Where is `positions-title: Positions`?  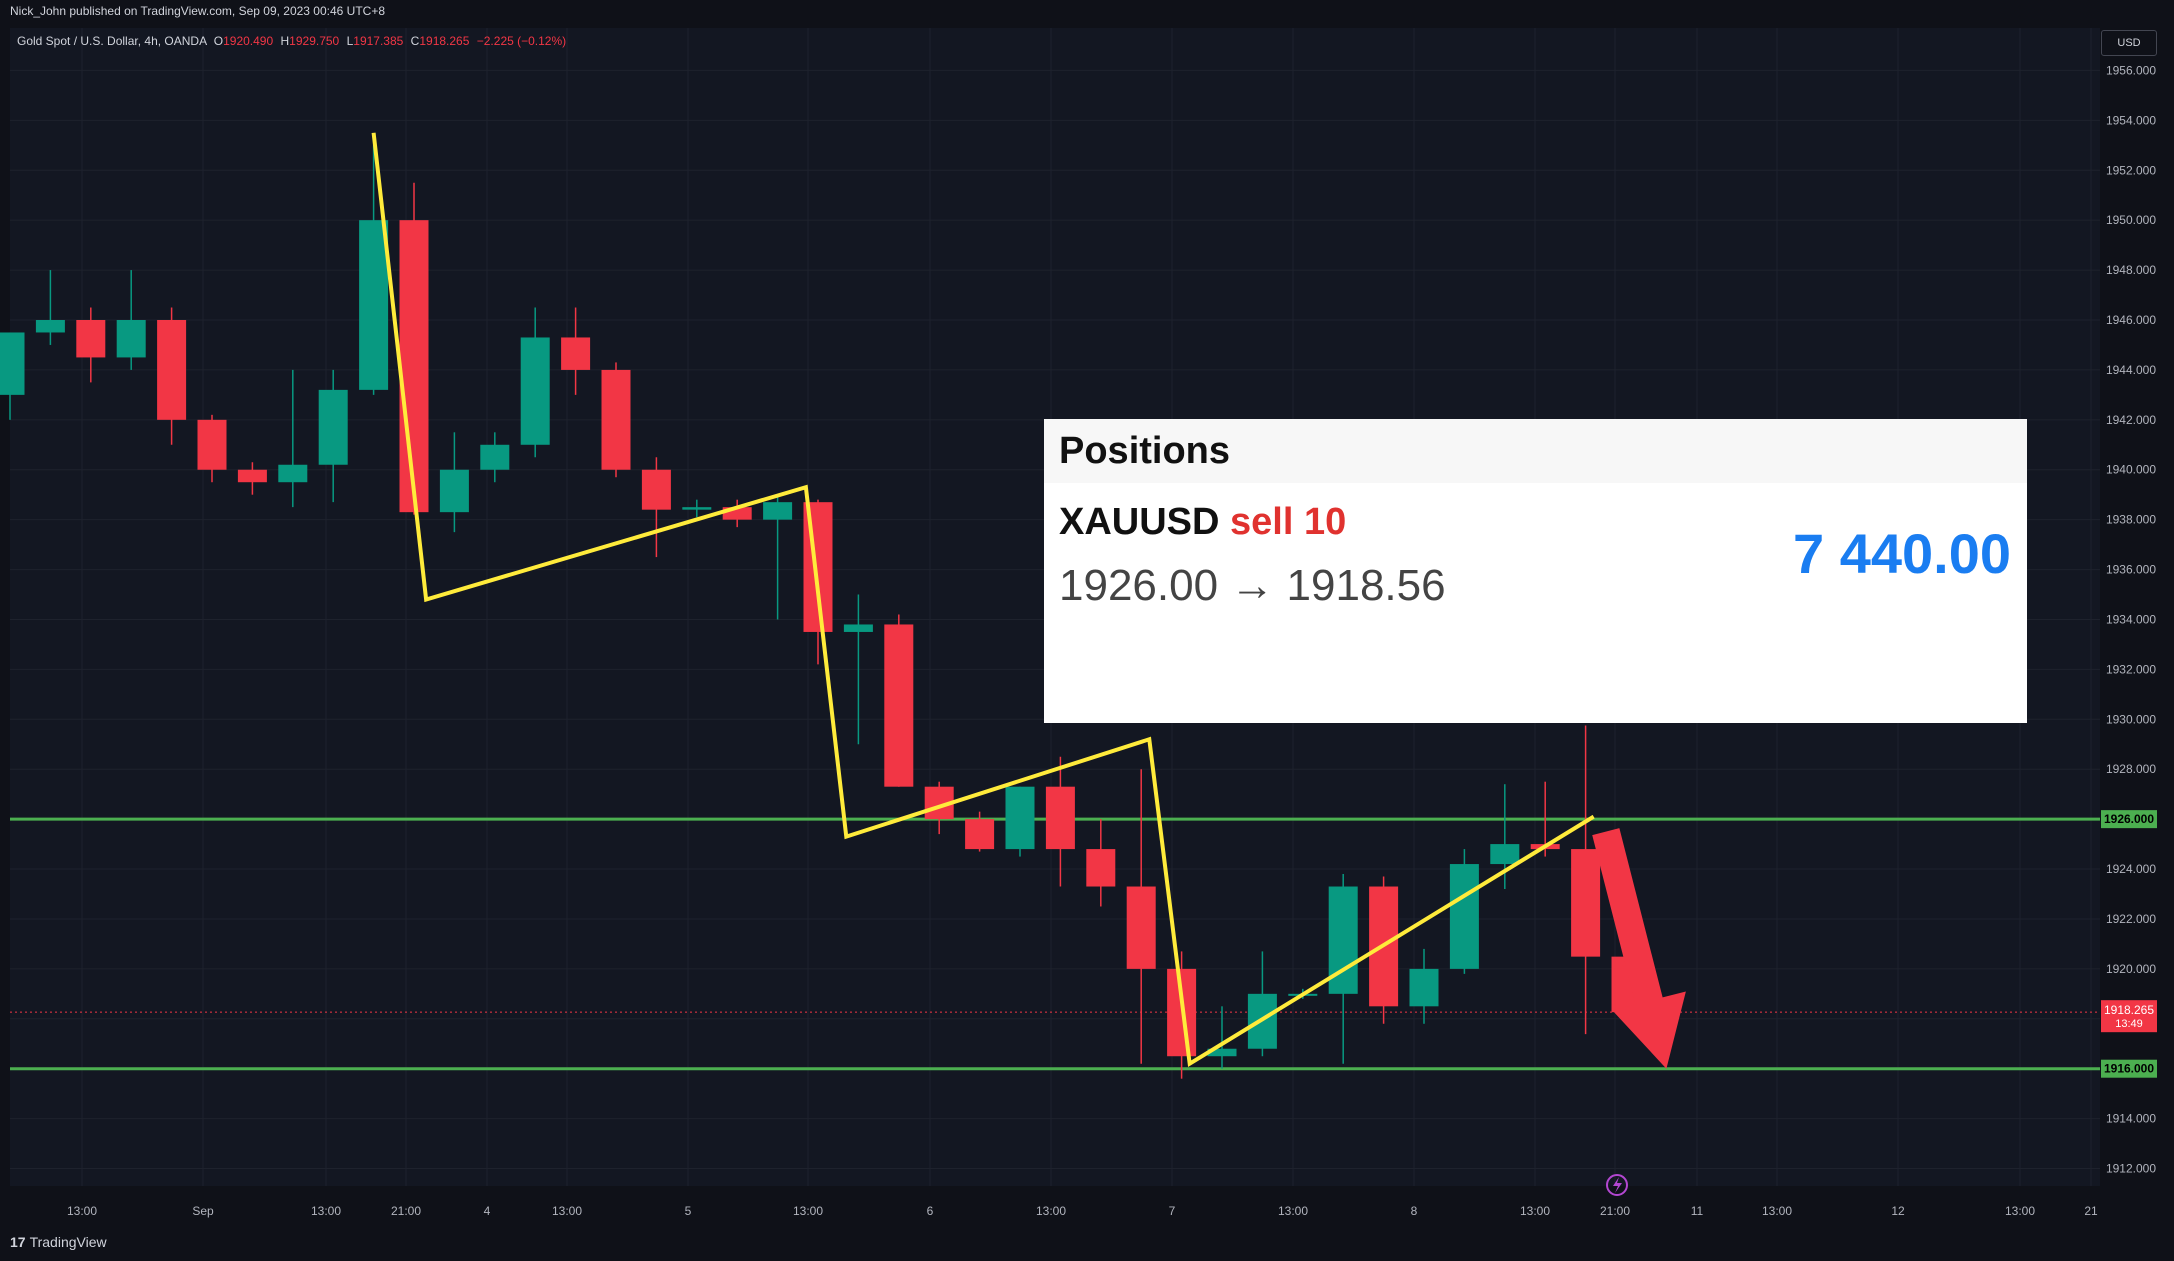
positions-title: Positions is located at coordinates (1535, 451).